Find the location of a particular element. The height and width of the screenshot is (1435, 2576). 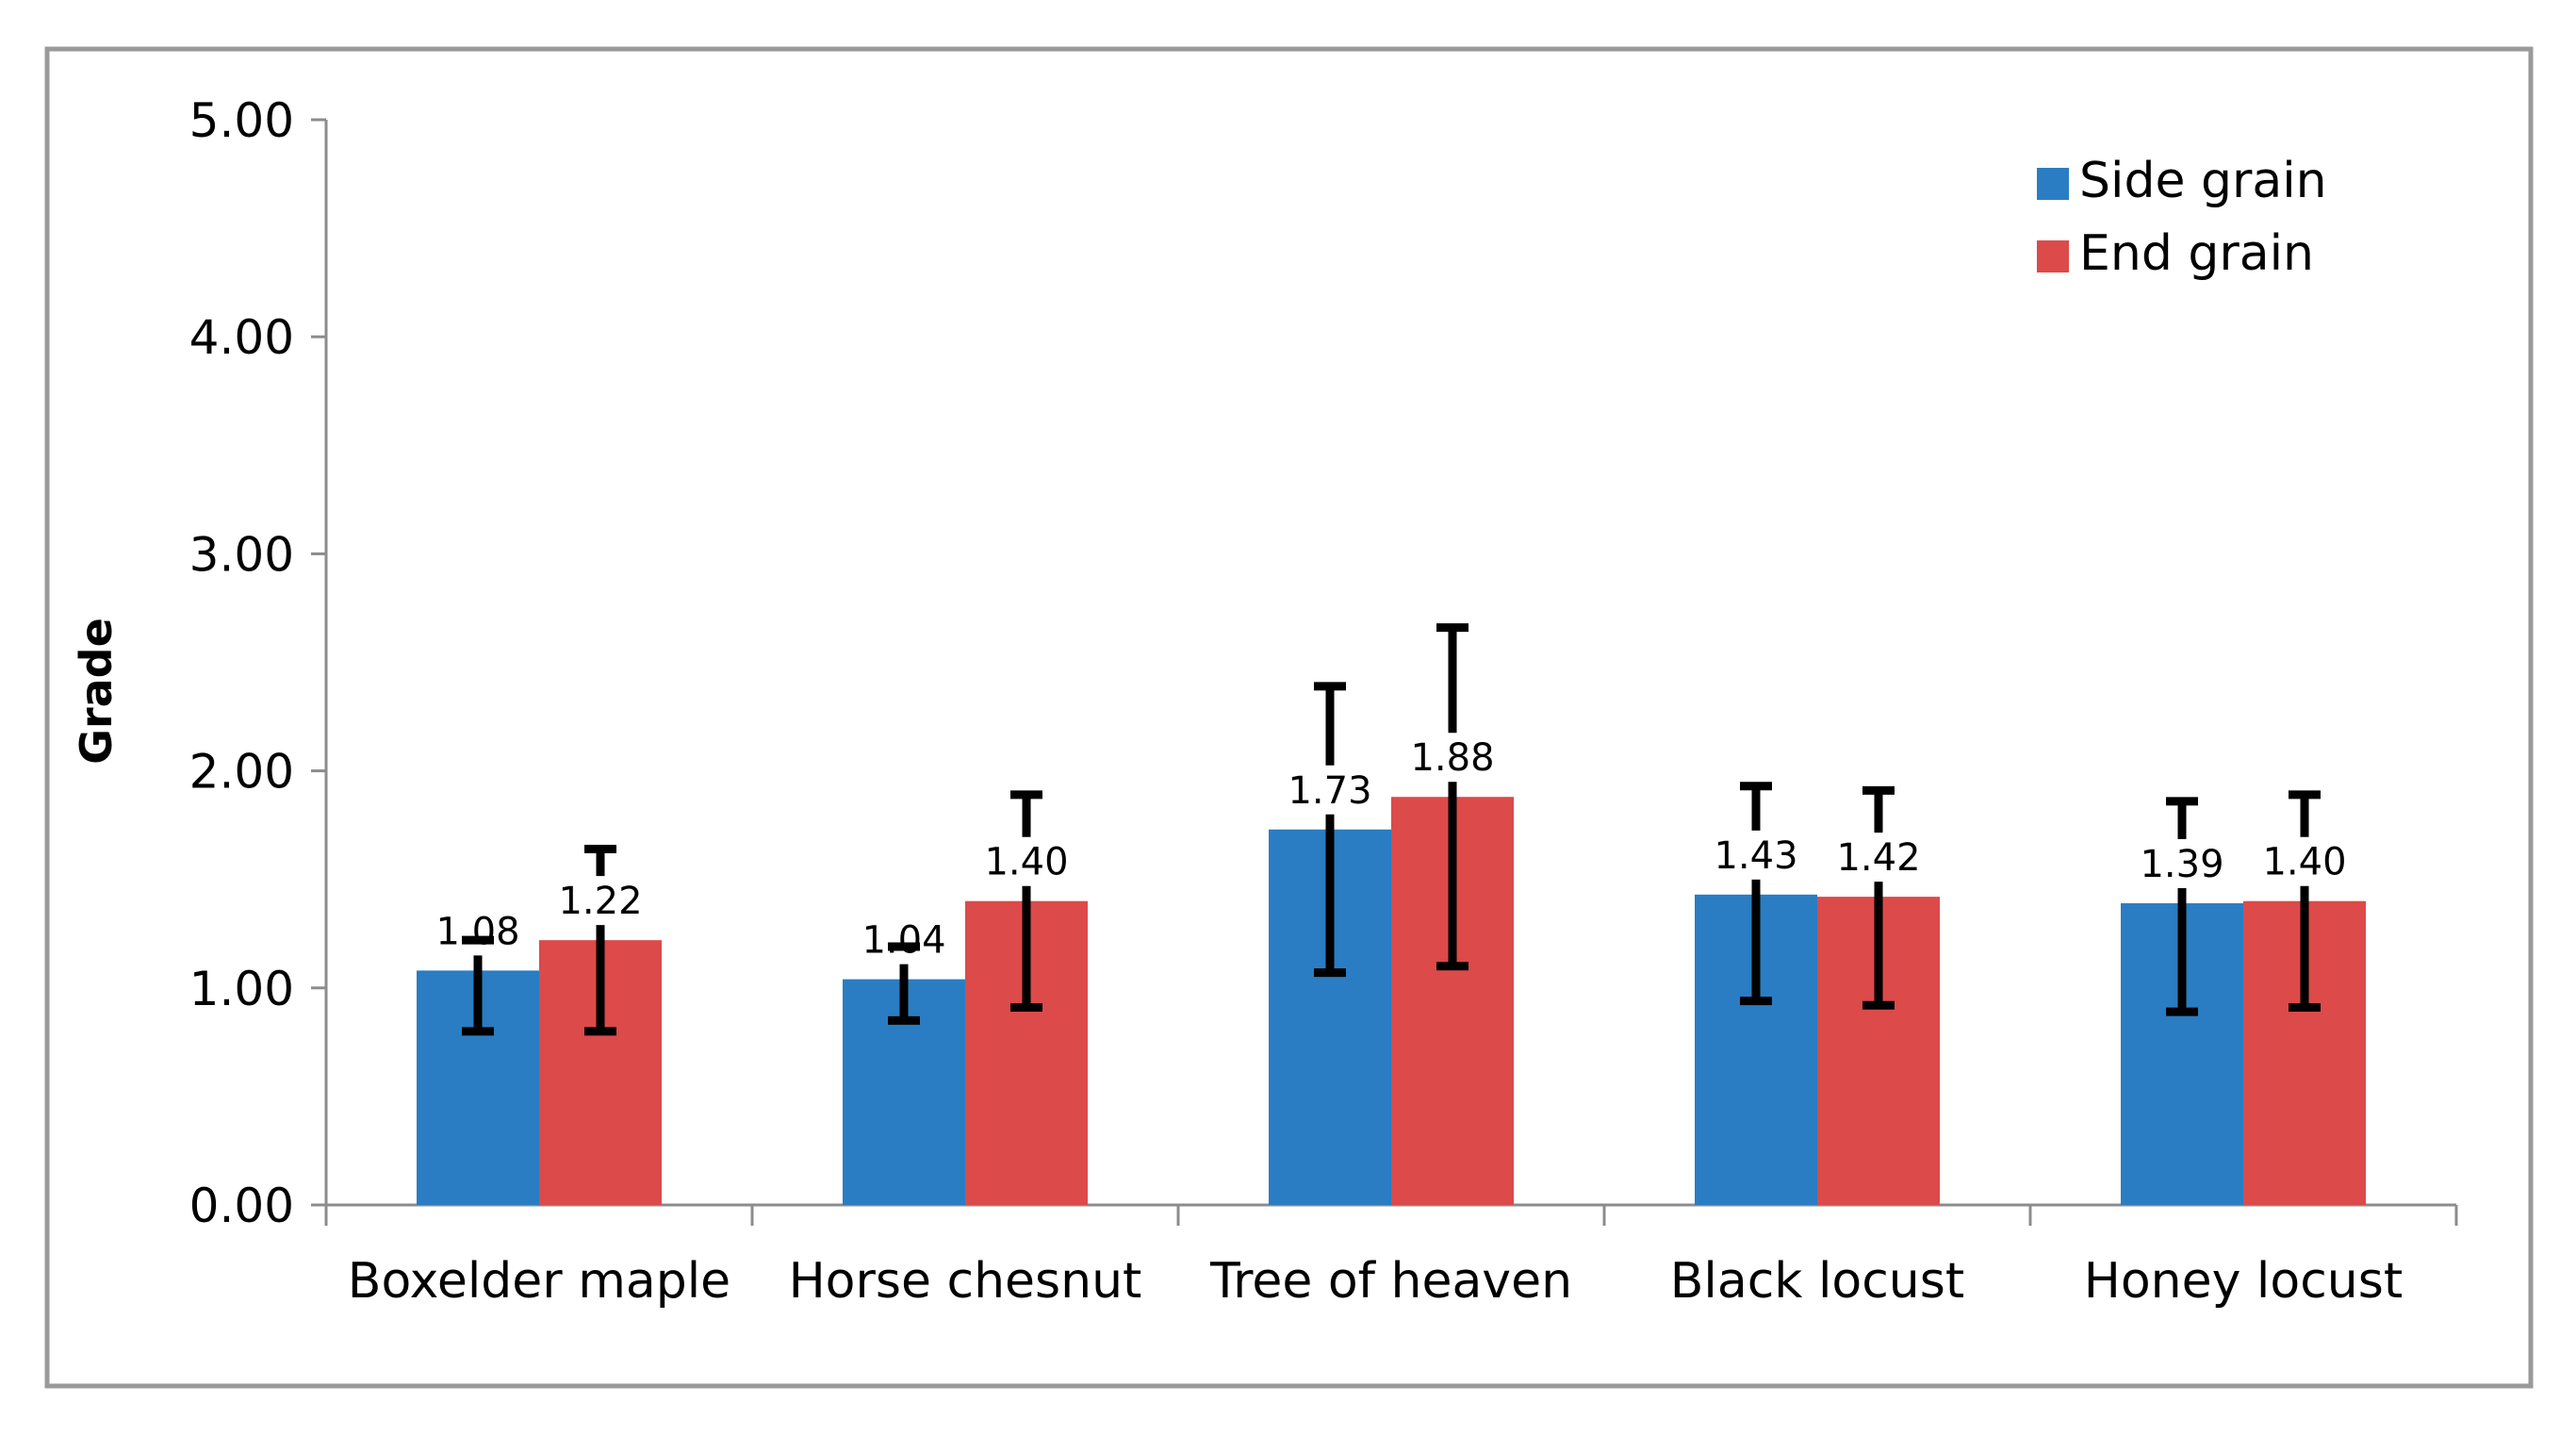

x-tick-label: Boxelder maple is located at coordinates (539, 1281).